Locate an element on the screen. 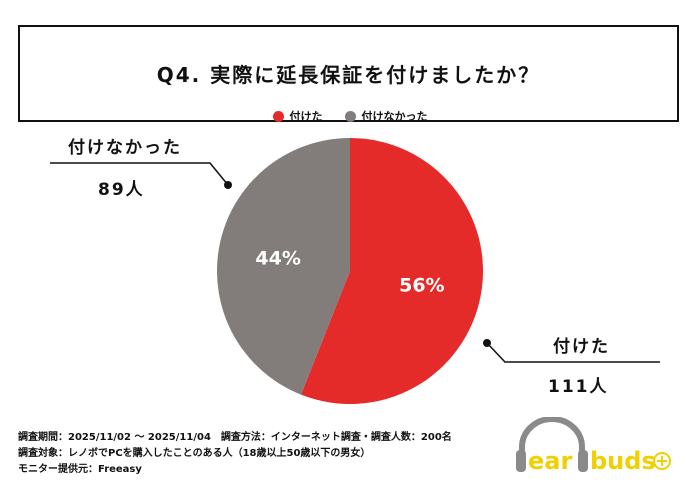  callout-count-yes: 111人 is located at coordinates (578, 387).